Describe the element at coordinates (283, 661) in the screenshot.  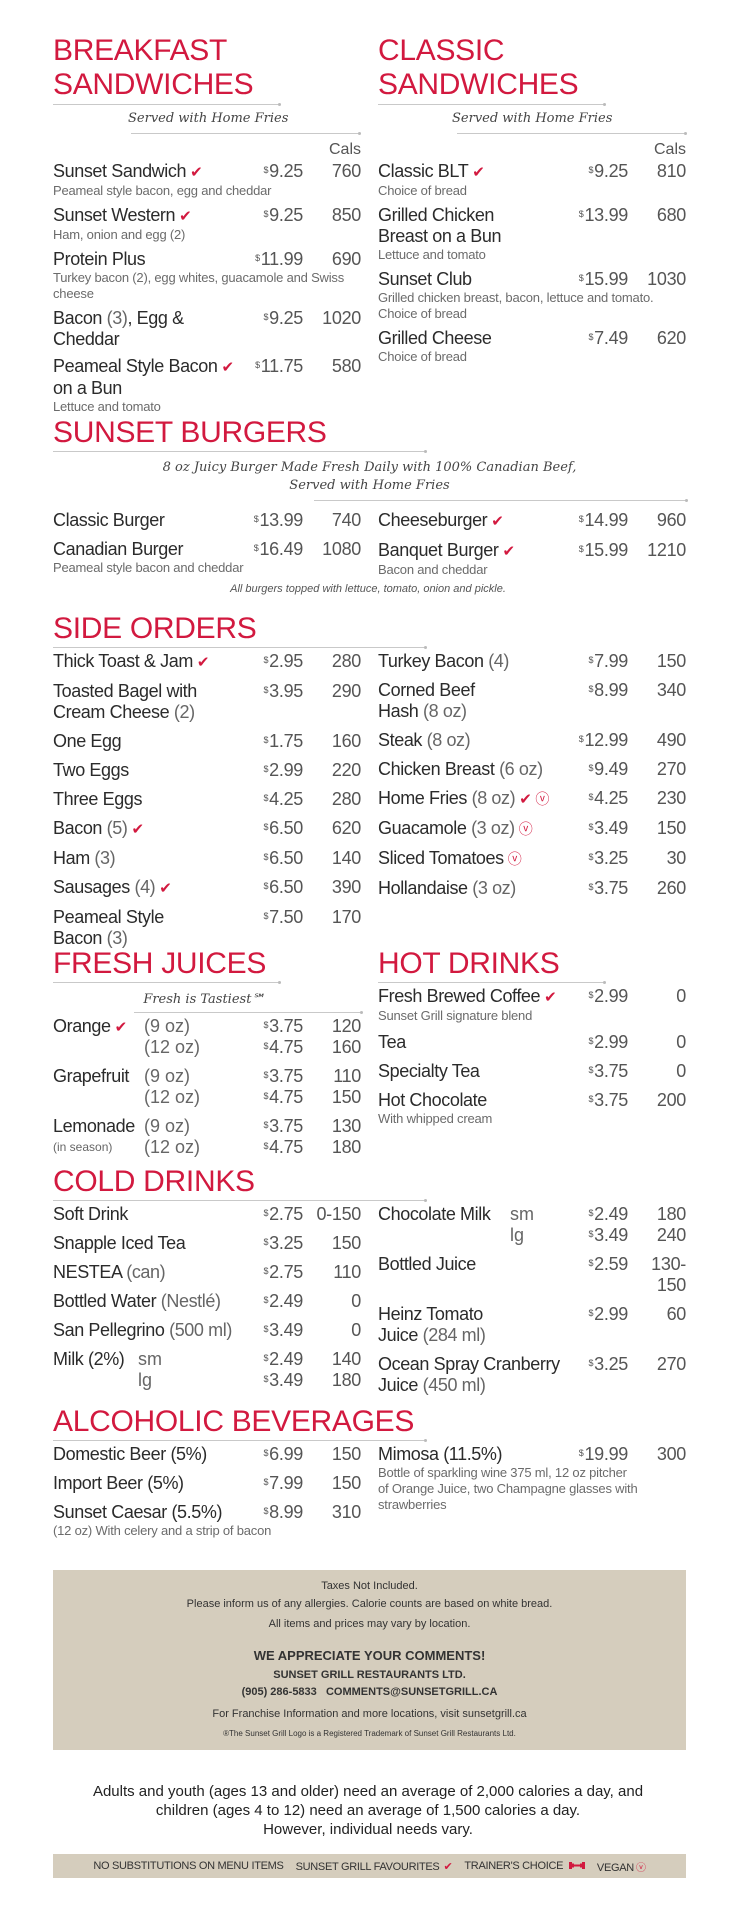
I see `price: $2.95` at that location.